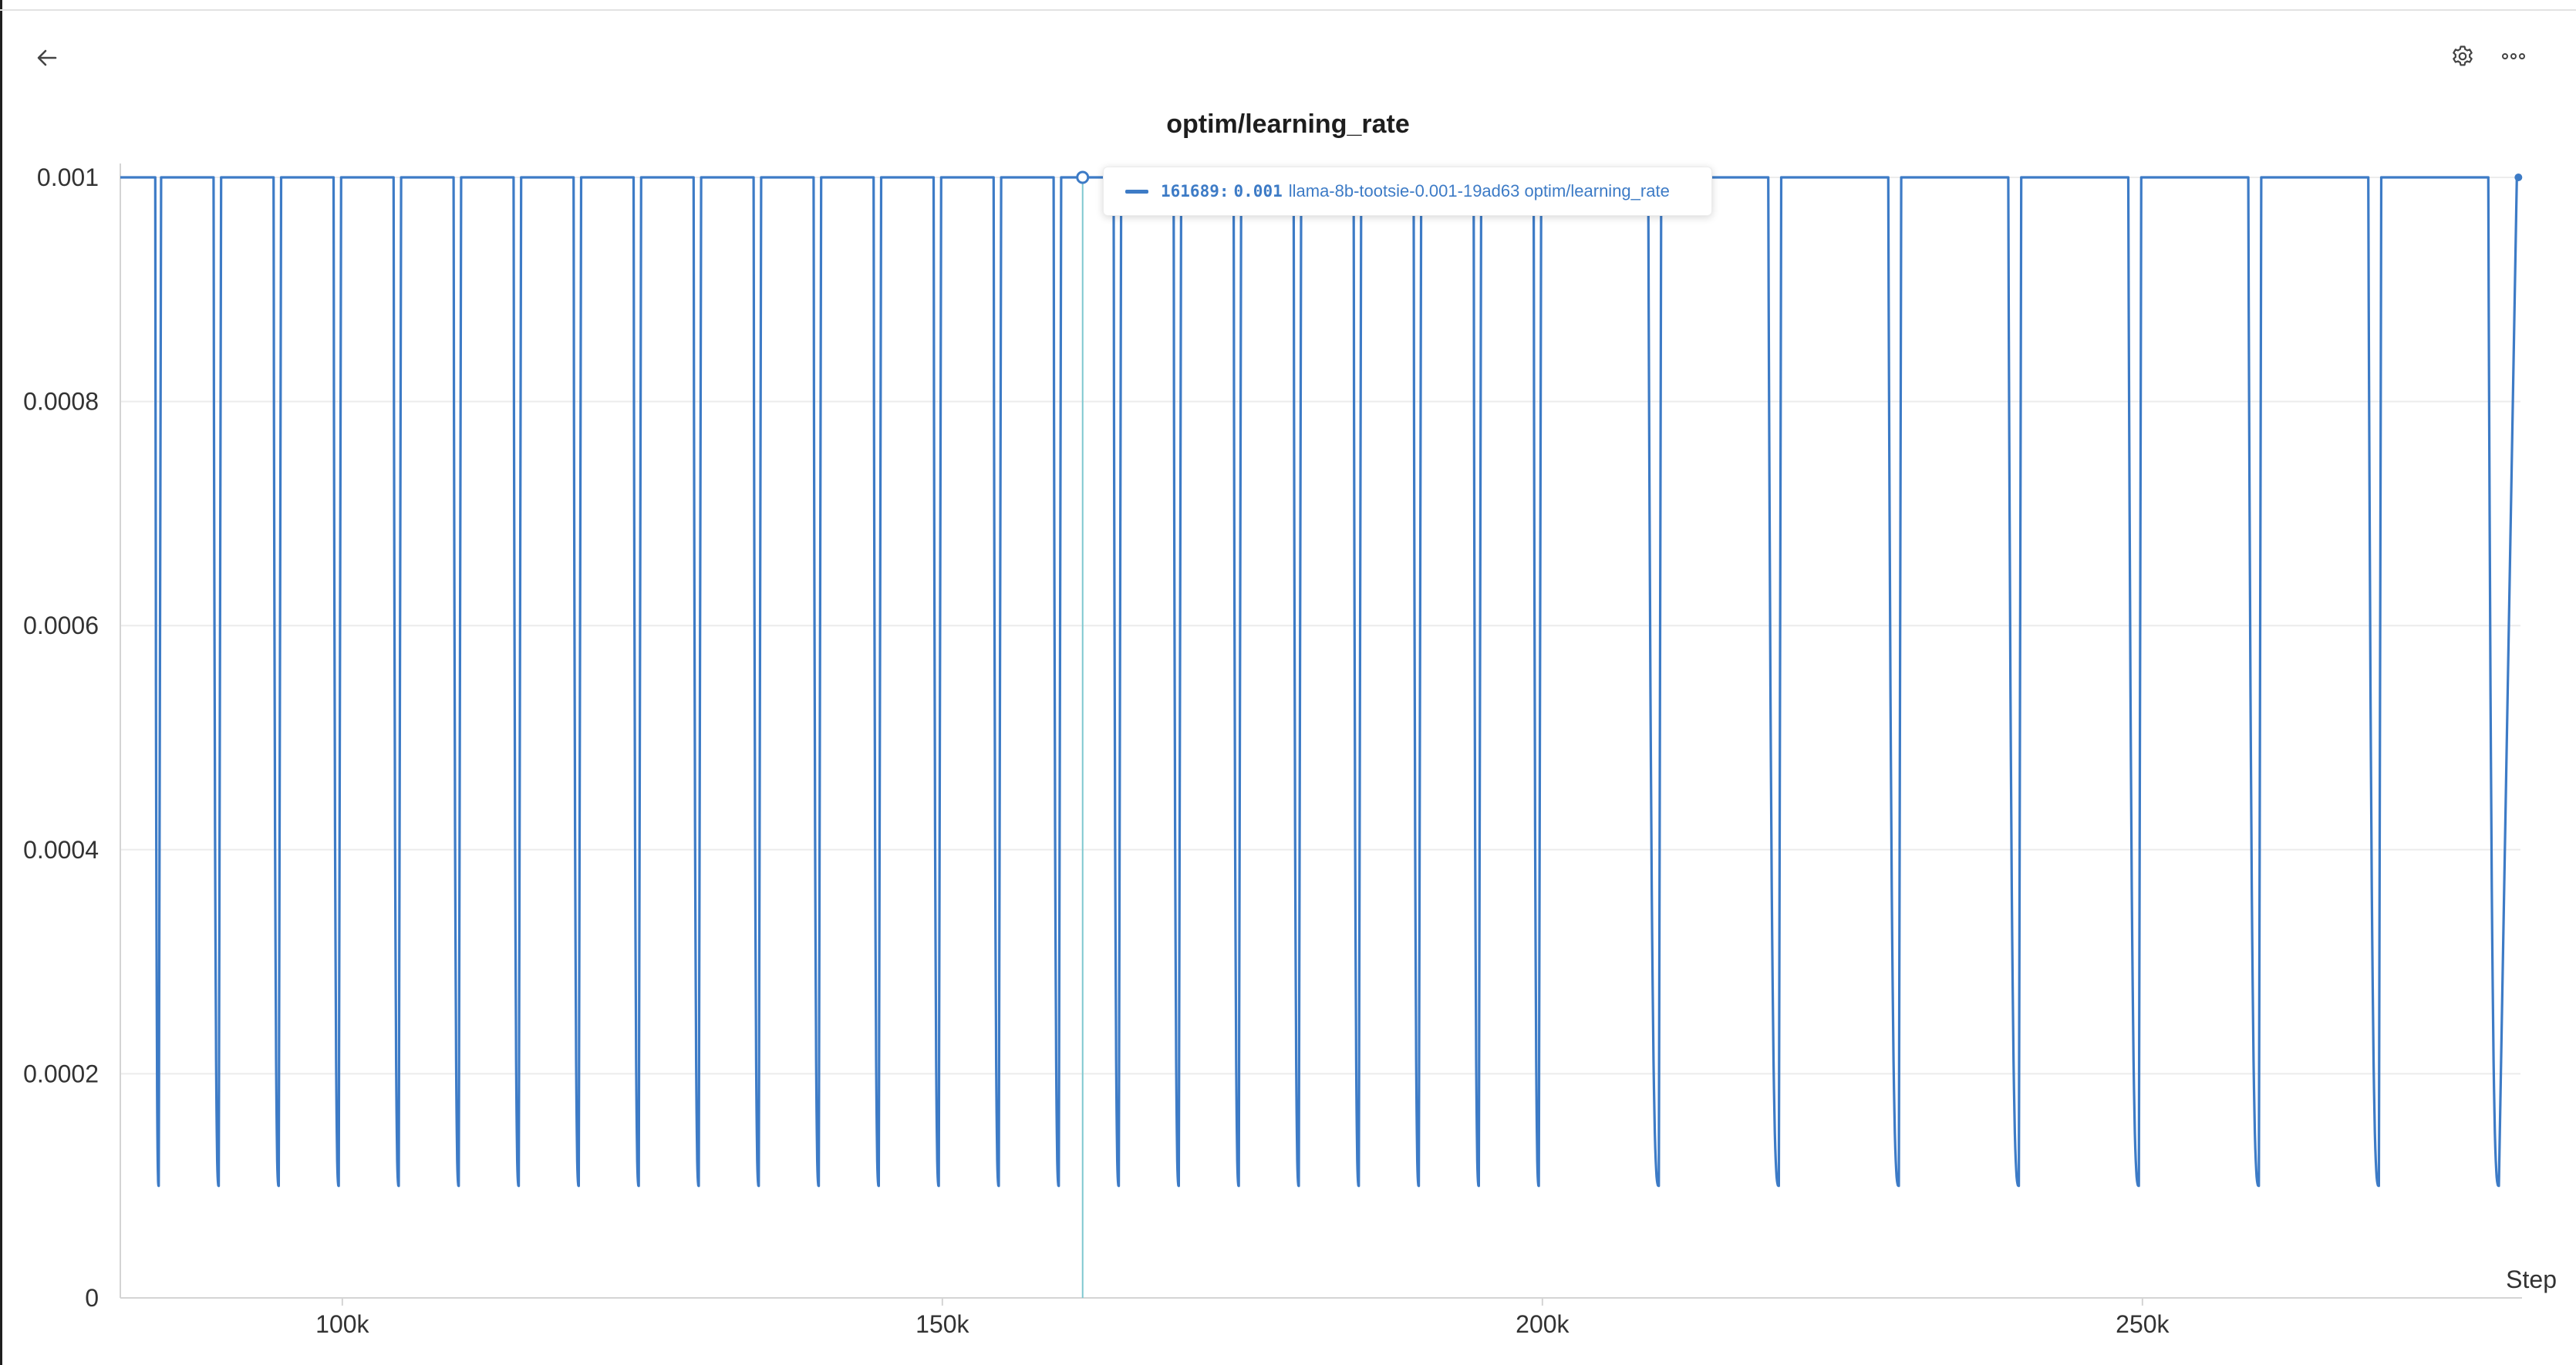 The width and height of the screenshot is (2576, 1365). Describe the element at coordinates (1288, 125) in the screenshot. I see `chart-title: optim/learning_rate` at that location.